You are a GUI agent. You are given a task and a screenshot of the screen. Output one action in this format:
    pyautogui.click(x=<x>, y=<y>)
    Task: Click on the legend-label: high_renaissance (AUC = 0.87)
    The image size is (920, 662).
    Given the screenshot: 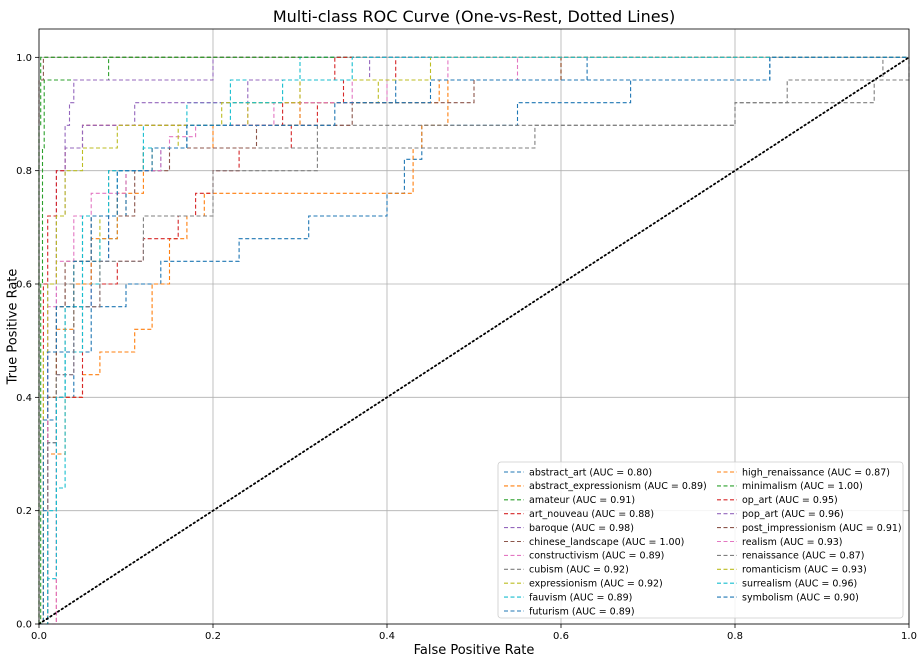 What is the action you would take?
    pyautogui.click(x=816, y=472)
    